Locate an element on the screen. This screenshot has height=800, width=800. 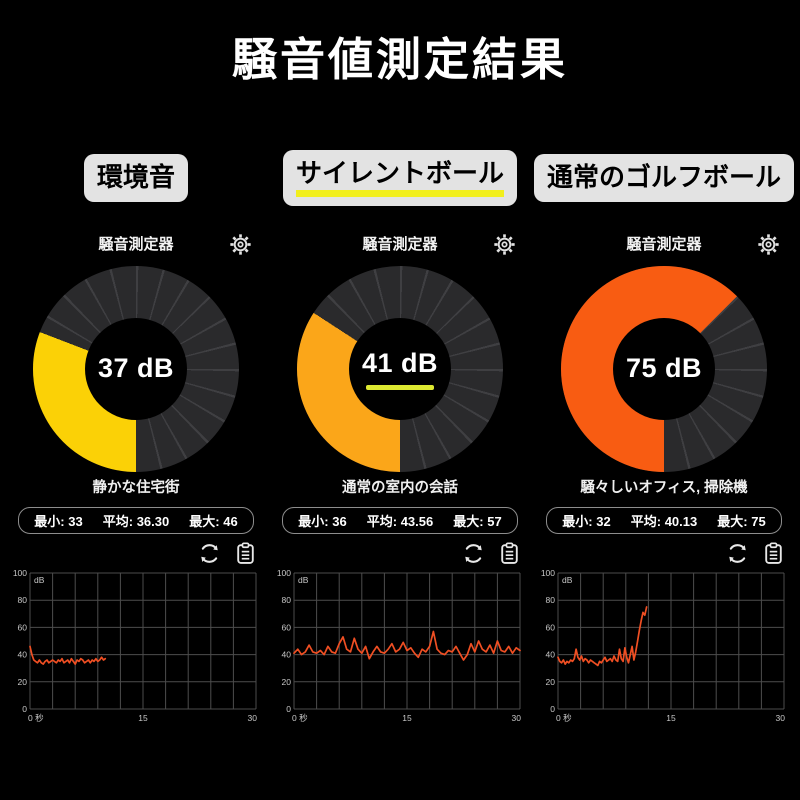
noise-gauge: 41 dB is located at coordinates (400, 368).